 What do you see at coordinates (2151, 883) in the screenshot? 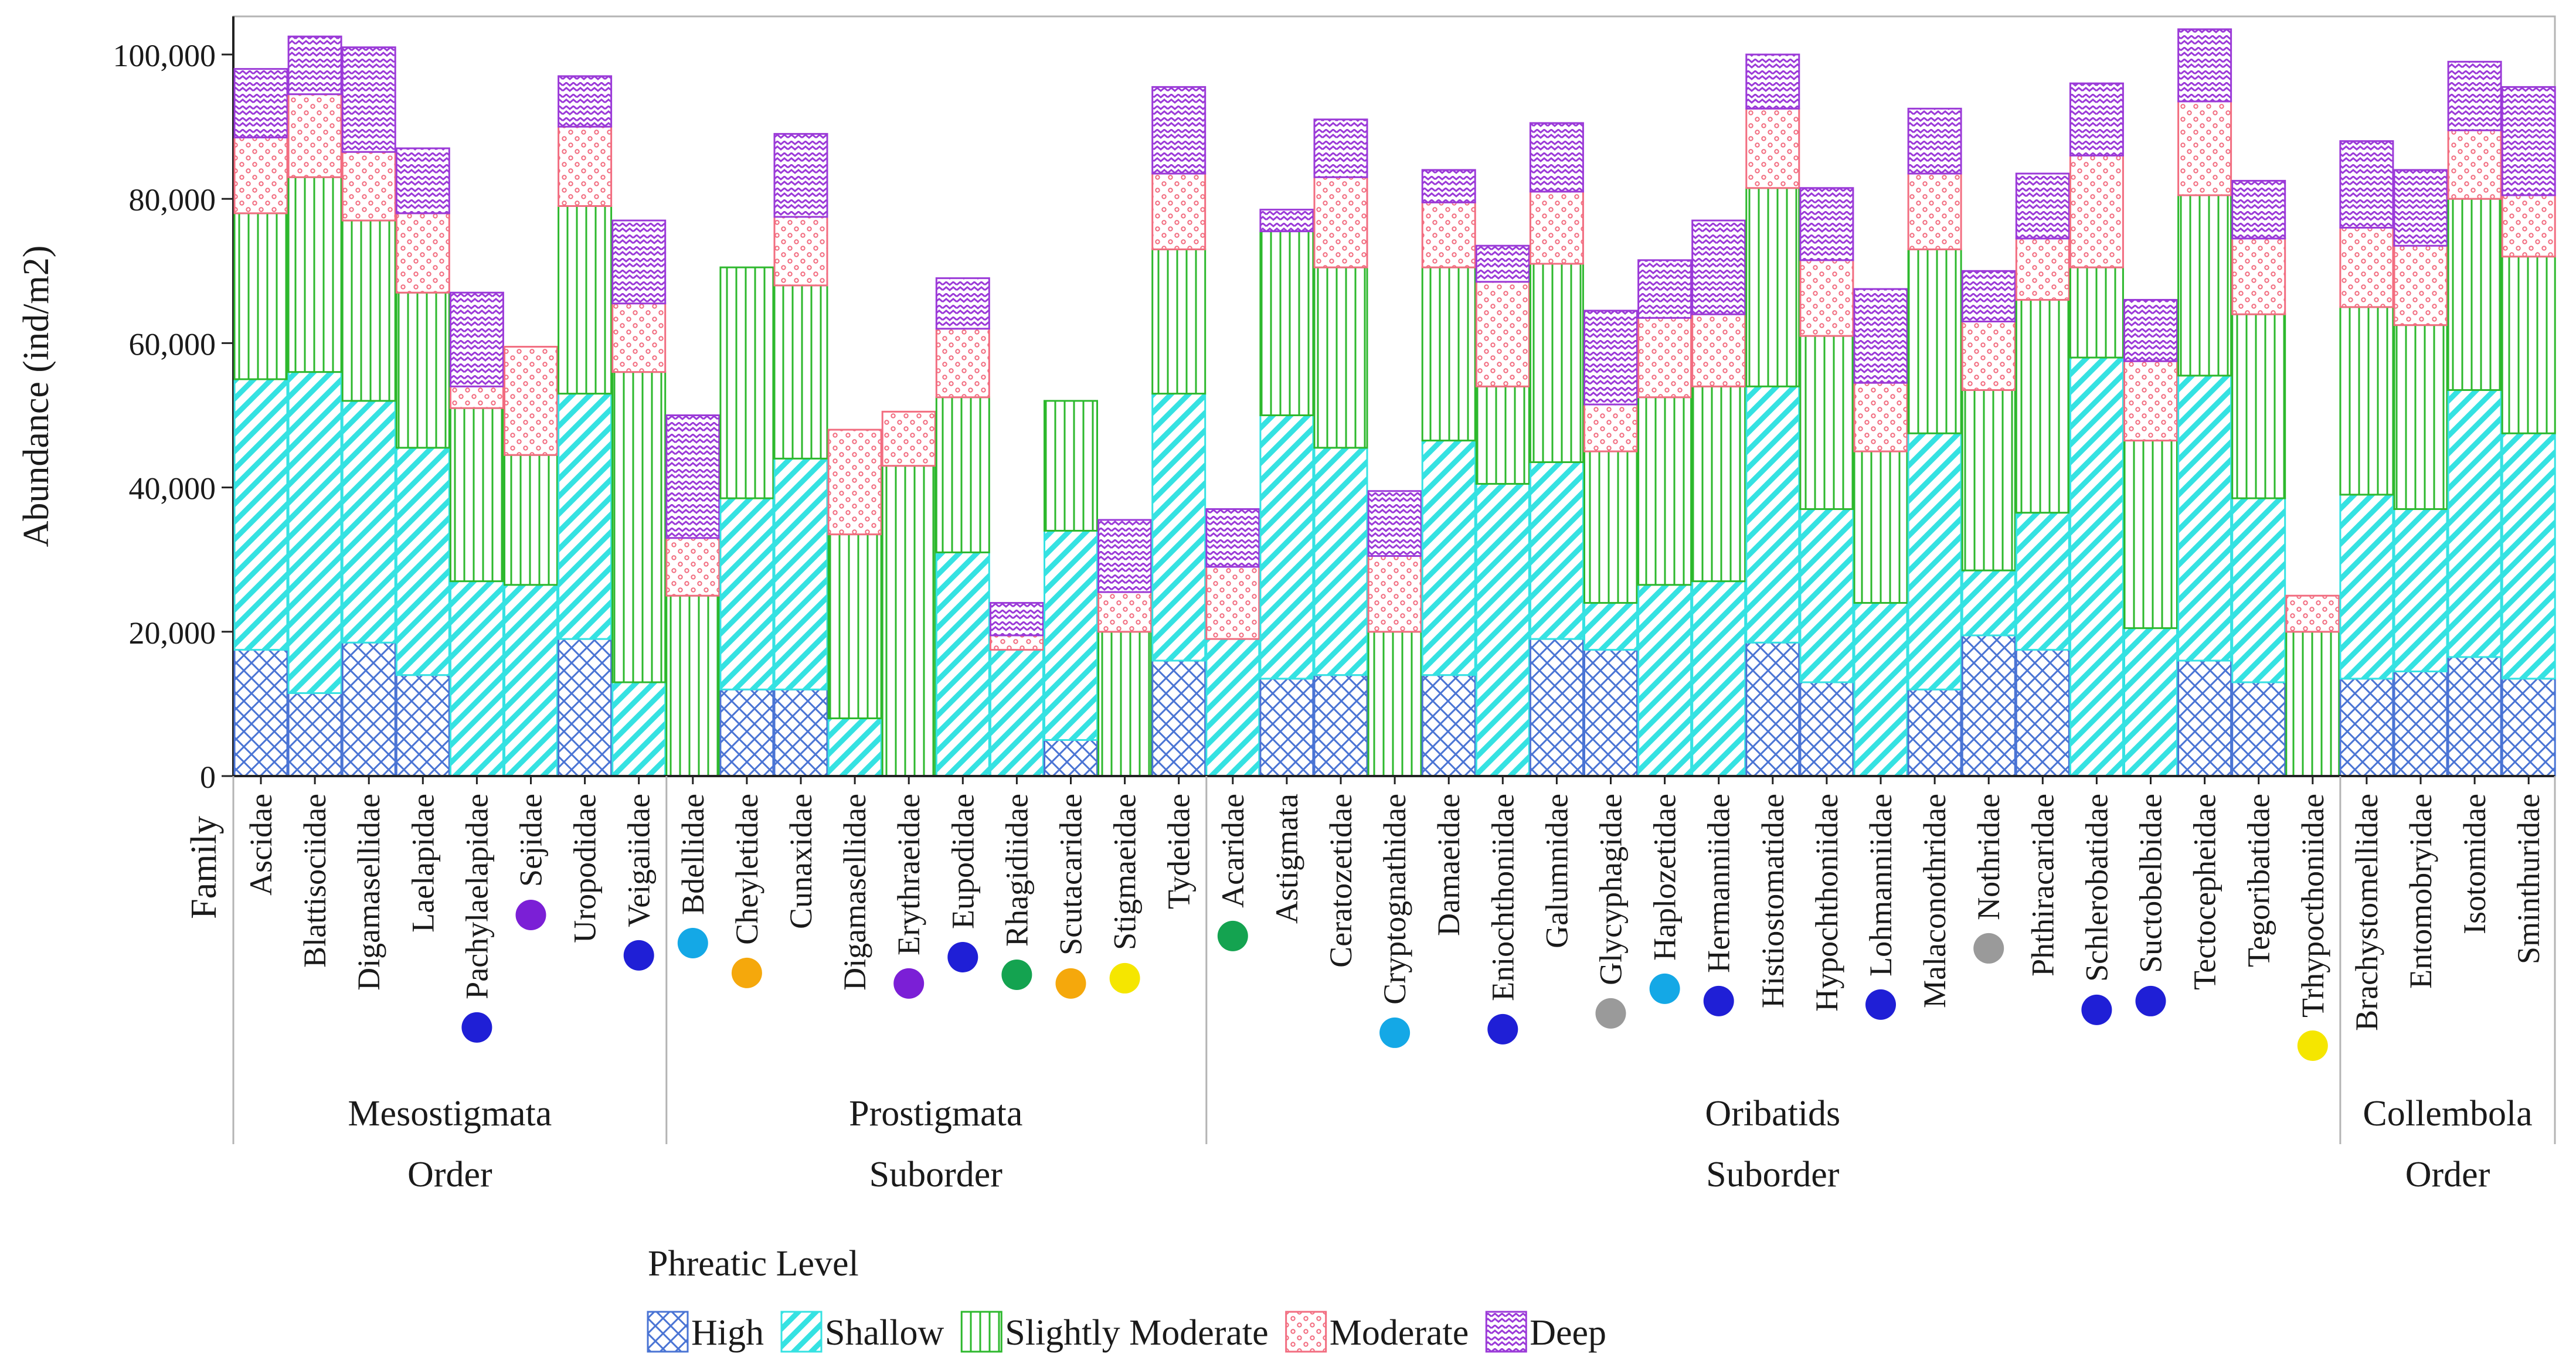
I see `family-label: Suctobelbidae` at bounding box center [2151, 883].